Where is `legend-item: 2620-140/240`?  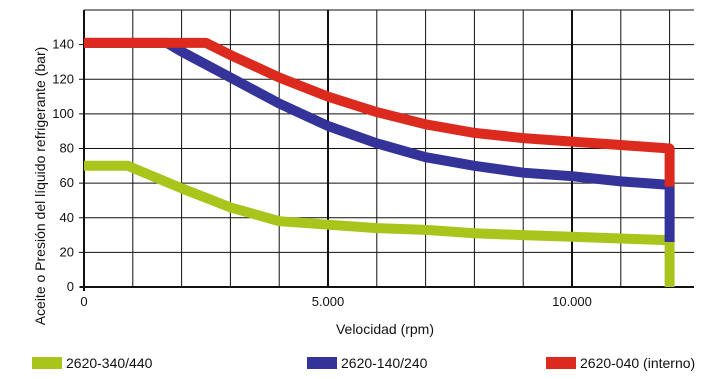
legend-item: 2620-140/240 is located at coordinates (367, 363).